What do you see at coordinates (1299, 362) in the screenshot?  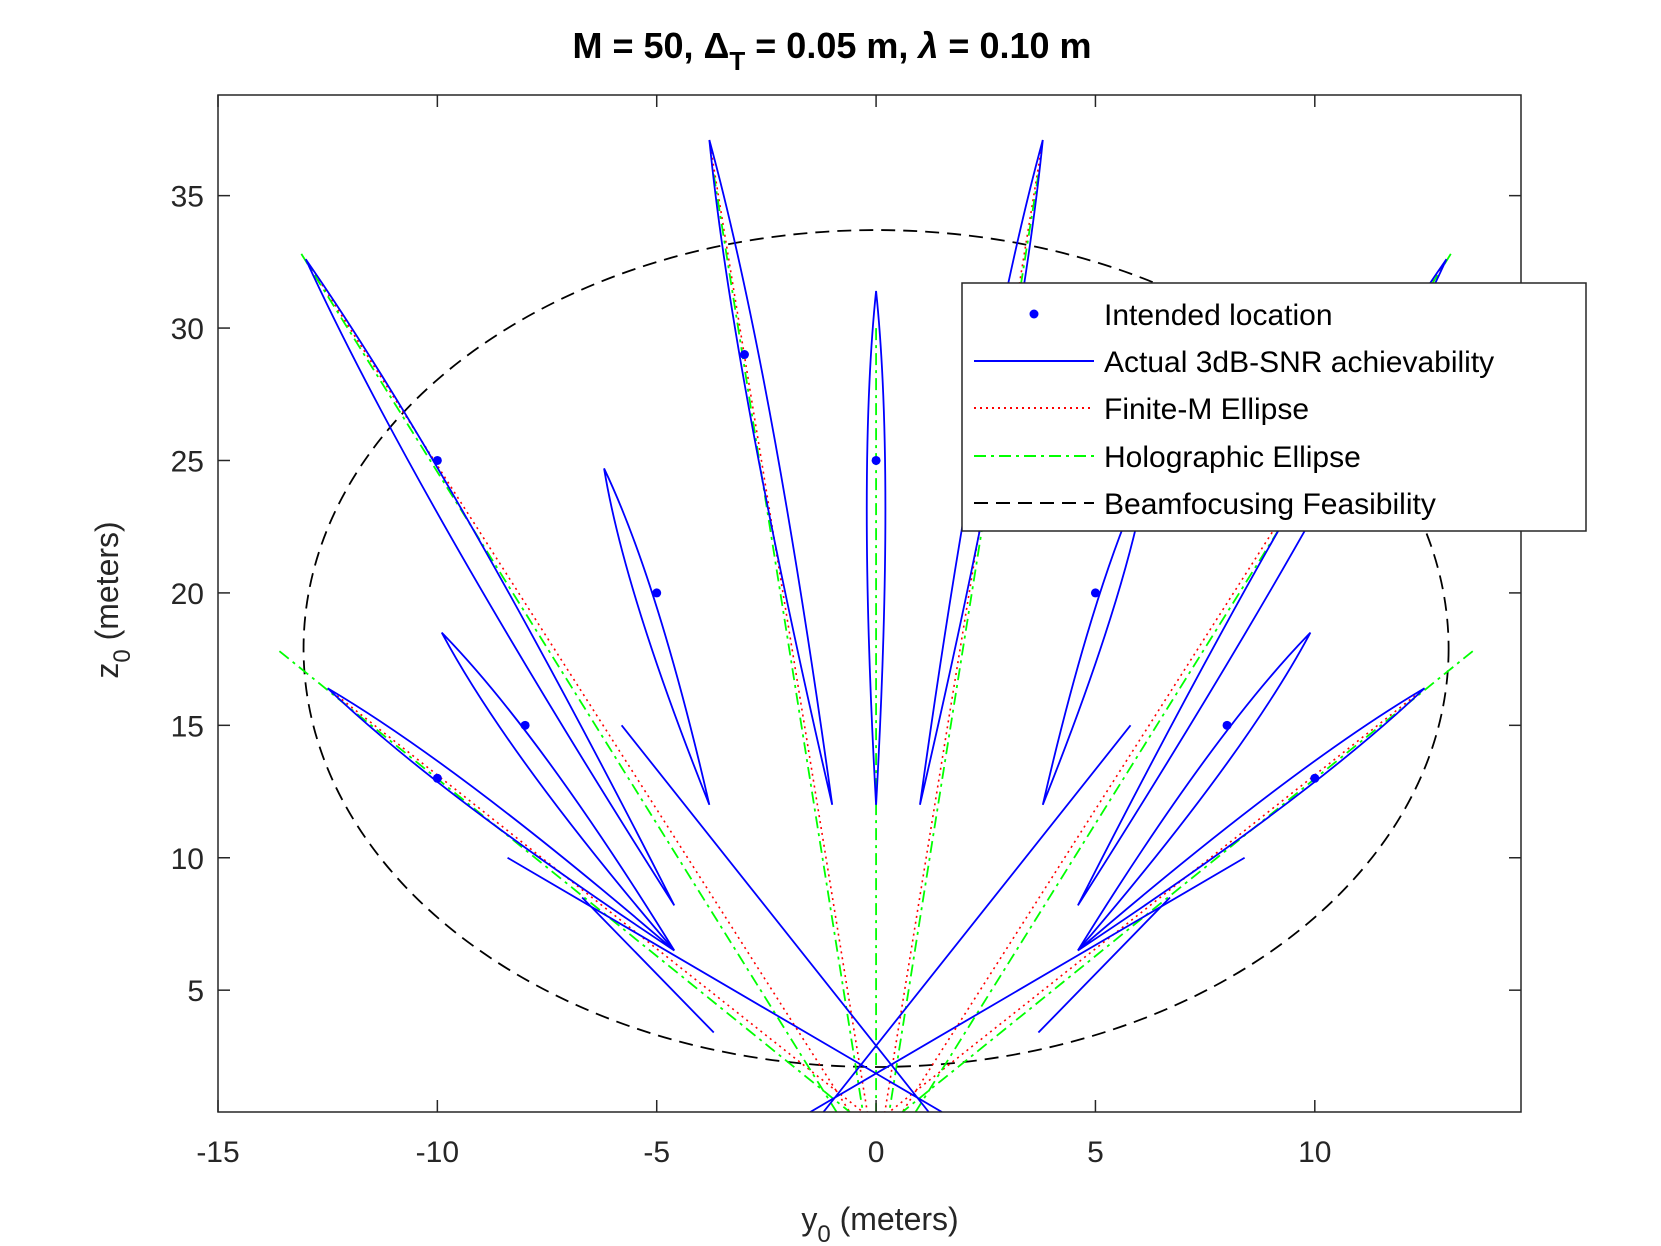 I see `legend-label-actual: Actual 3dB-SNR achievability` at bounding box center [1299, 362].